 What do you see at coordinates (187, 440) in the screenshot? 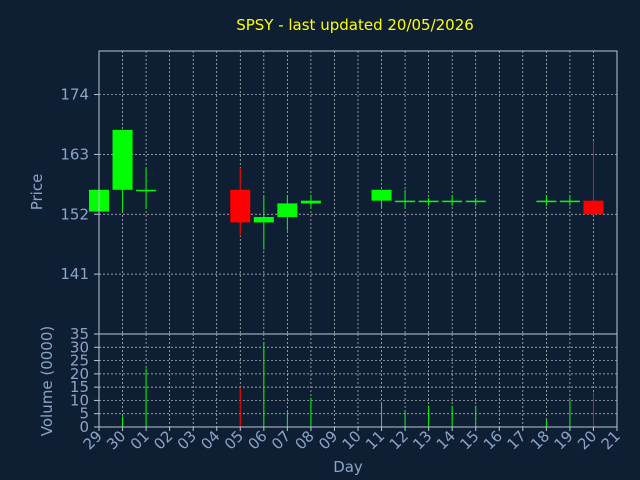
I see `day-tick-label: 03` at bounding box center [187, 440].